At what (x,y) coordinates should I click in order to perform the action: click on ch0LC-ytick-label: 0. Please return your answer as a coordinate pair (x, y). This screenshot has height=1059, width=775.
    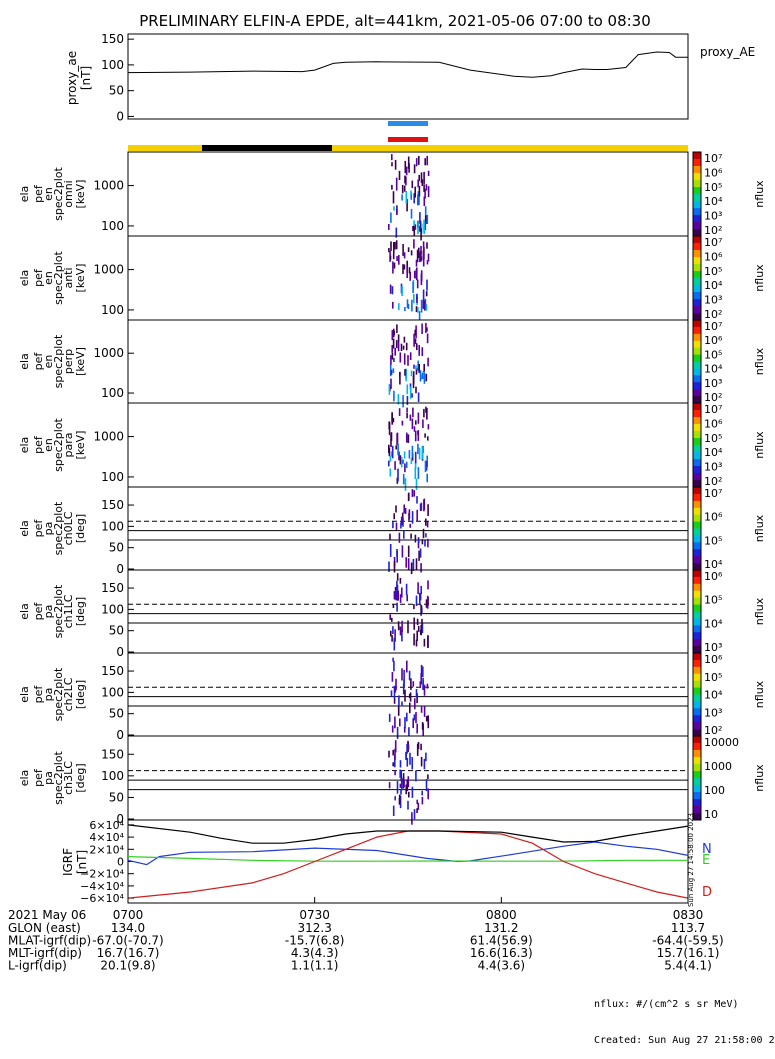
    Looking at the image, I should click on (120, 569).